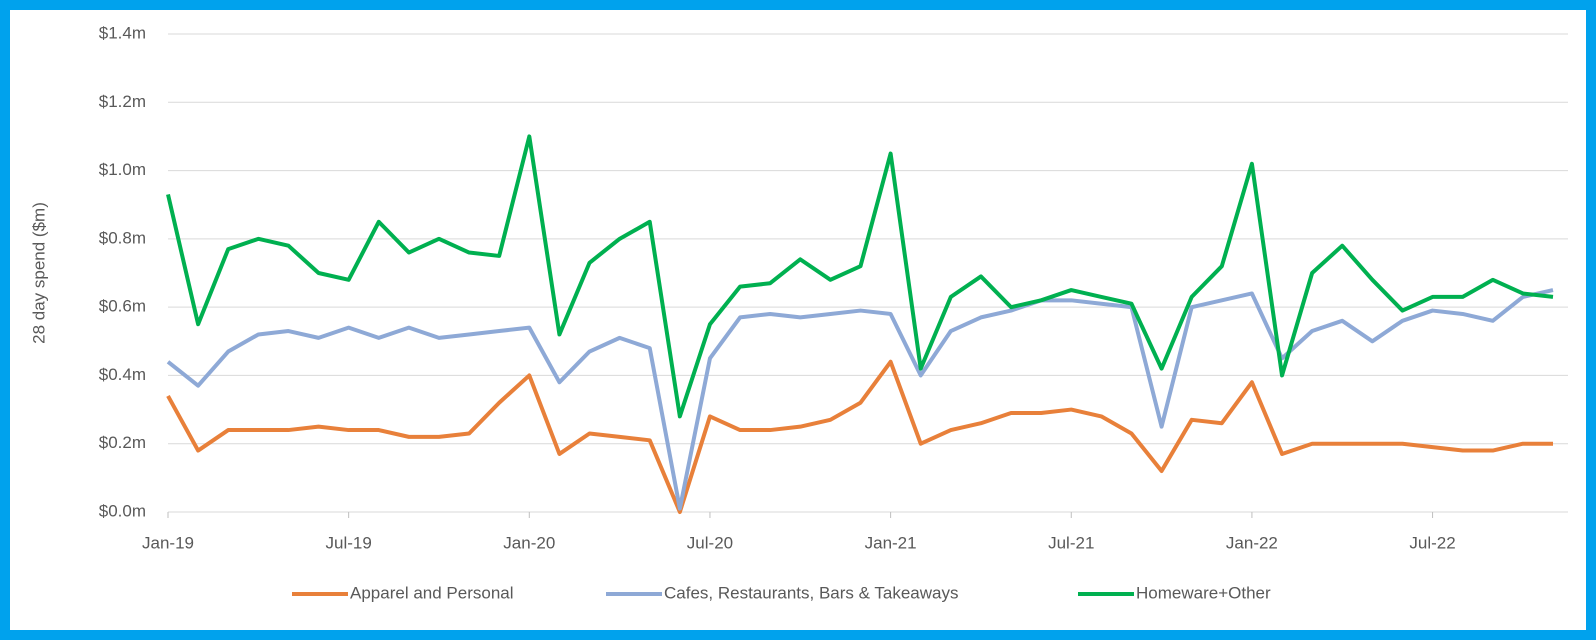 The width and height of the screenshot is (1596, 640). Describe the element at coordinates (122, 306) in the screenshot. I see `y-tick-label: $0.6m` at that location.